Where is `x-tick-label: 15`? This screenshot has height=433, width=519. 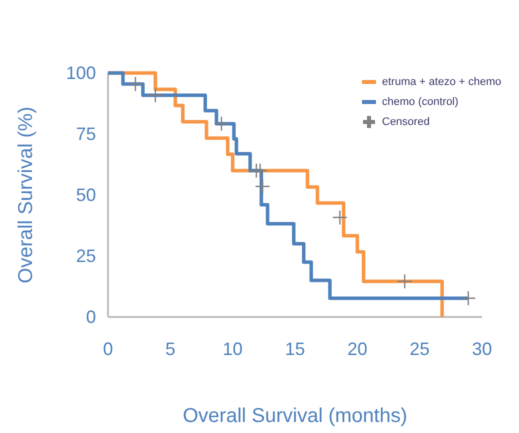 x-tick-label: 15 is located at coordinates (295, 349).